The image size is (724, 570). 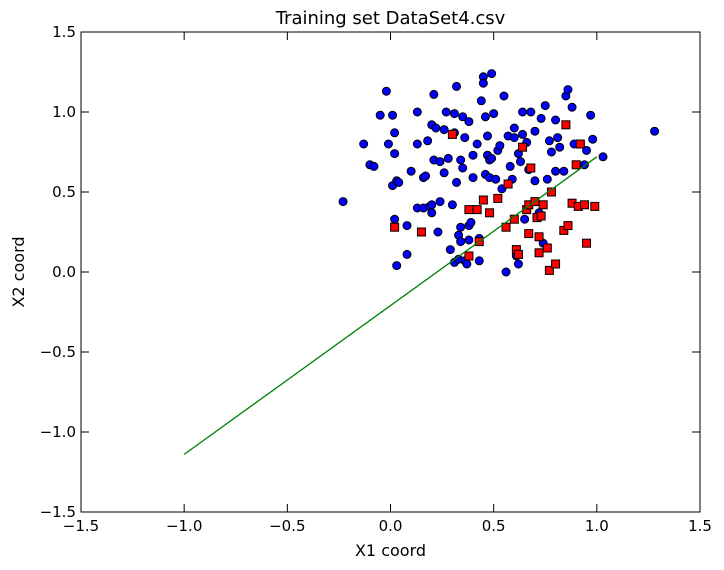 What do you see at coordinates (58, 512) in the screenshot?
I see `y-tick-label: −1.5` at bounding box center [58, 512].